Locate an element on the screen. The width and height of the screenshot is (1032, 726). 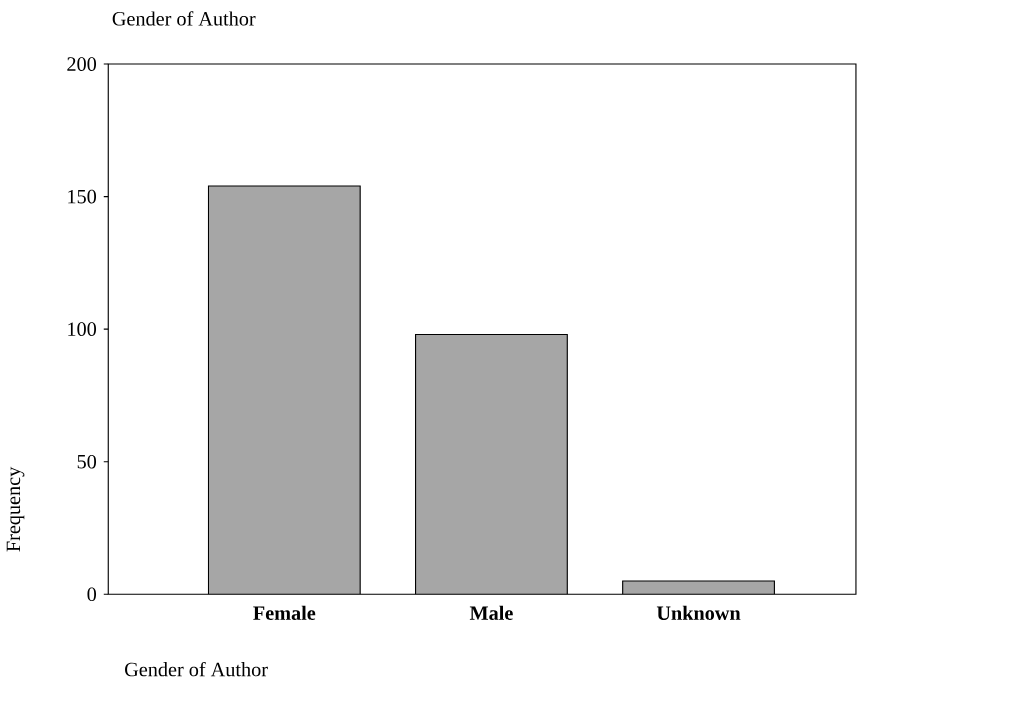
y-tick-label: 50 is located at coordinates (87, 462).